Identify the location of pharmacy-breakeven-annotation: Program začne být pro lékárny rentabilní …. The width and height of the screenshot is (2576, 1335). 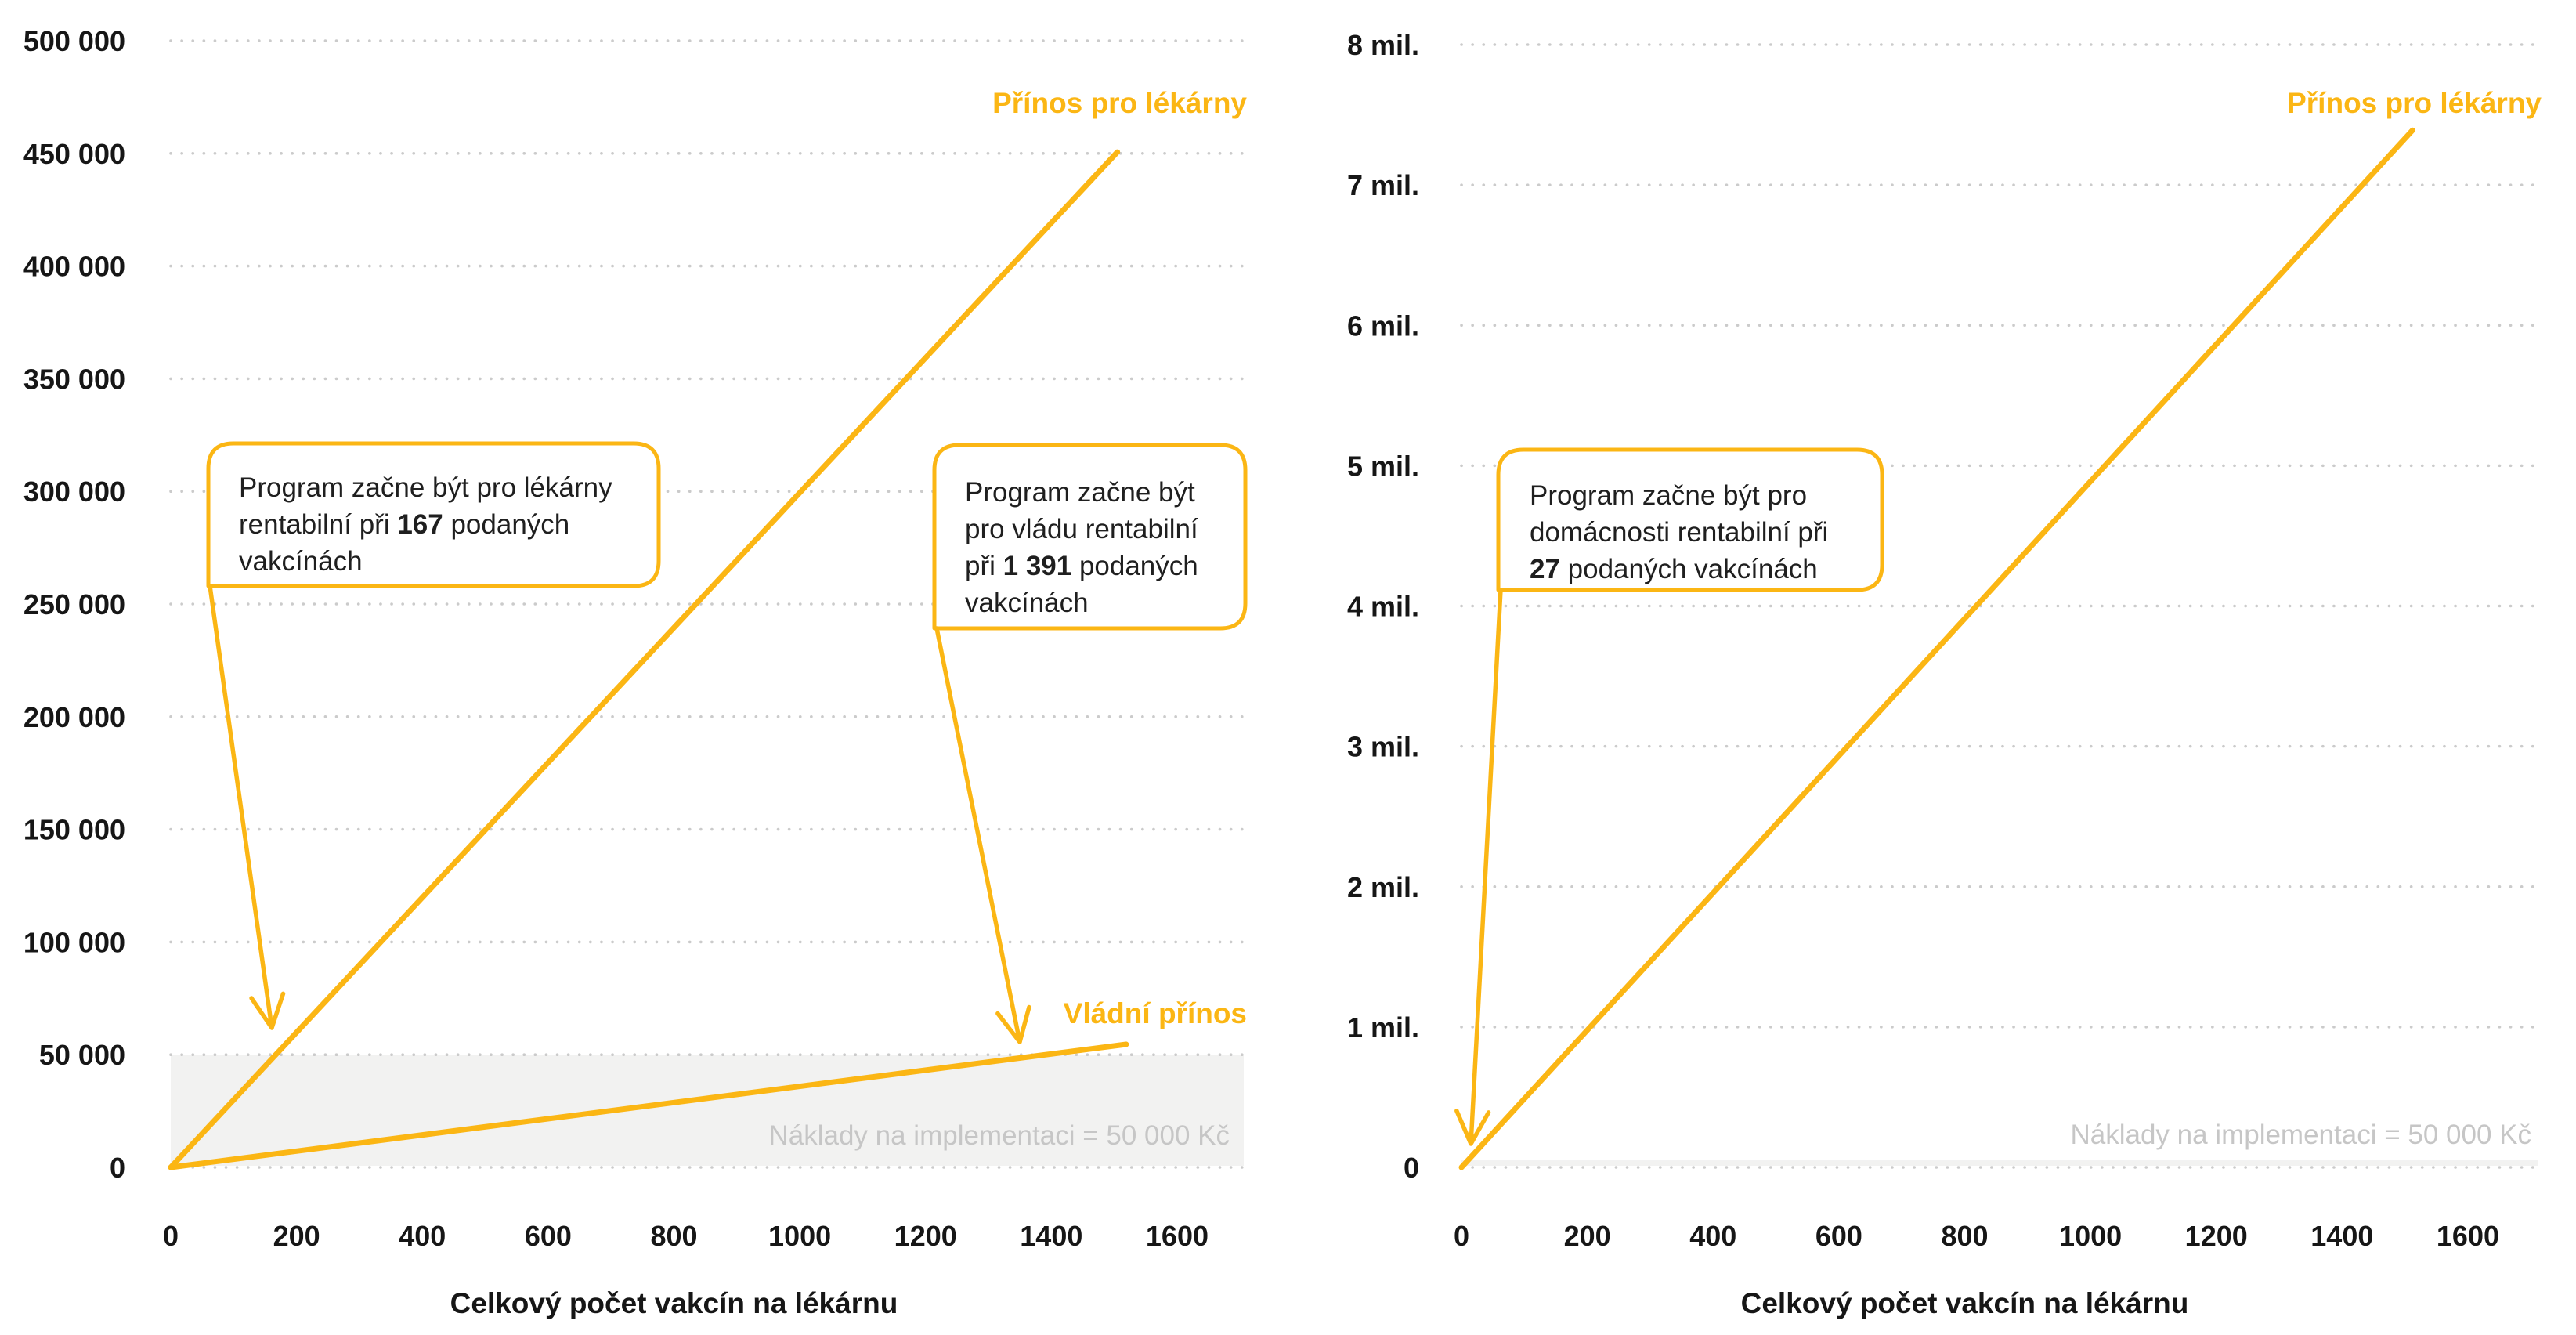
(433, 736).